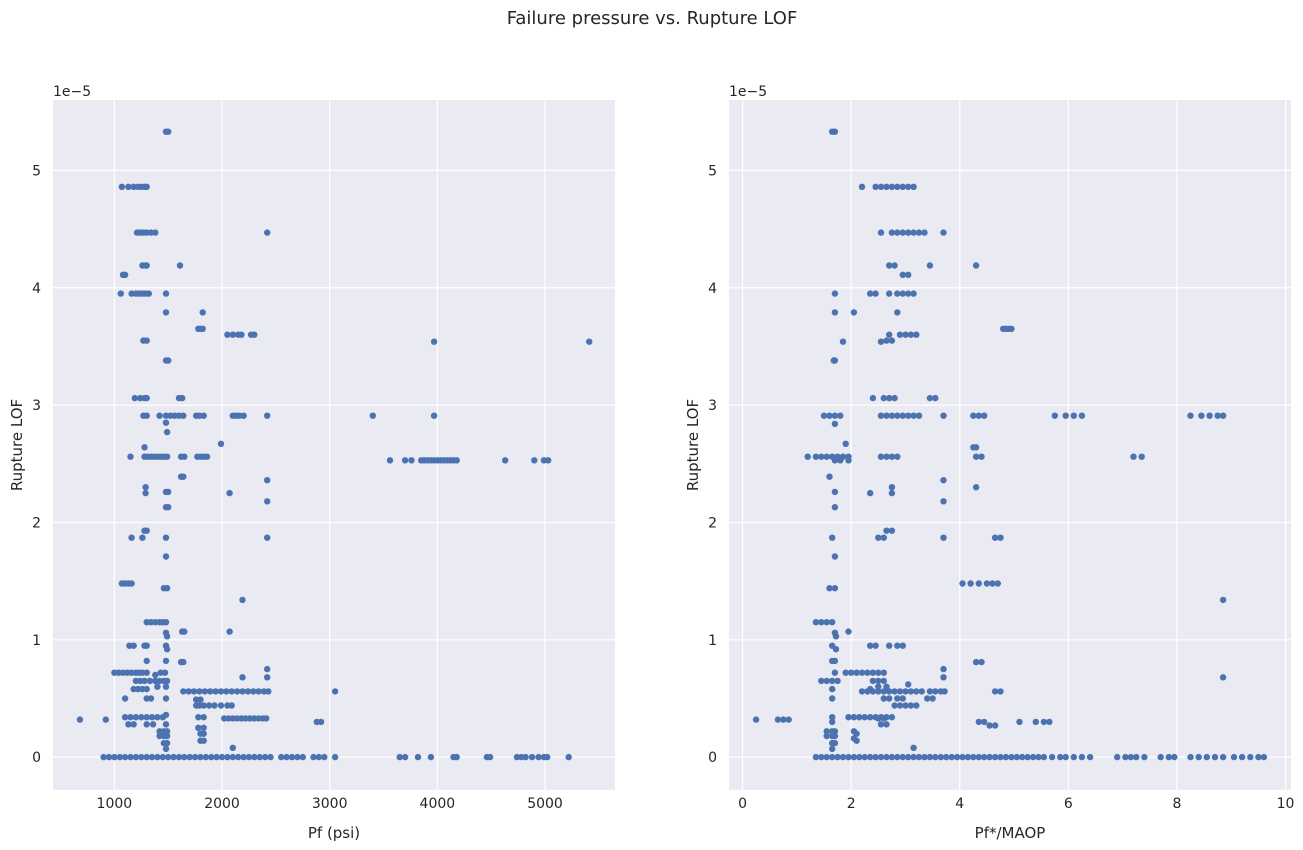 The image size is (1303, 850). I want to click on x-tick-label: 10, so click(1286, 804).